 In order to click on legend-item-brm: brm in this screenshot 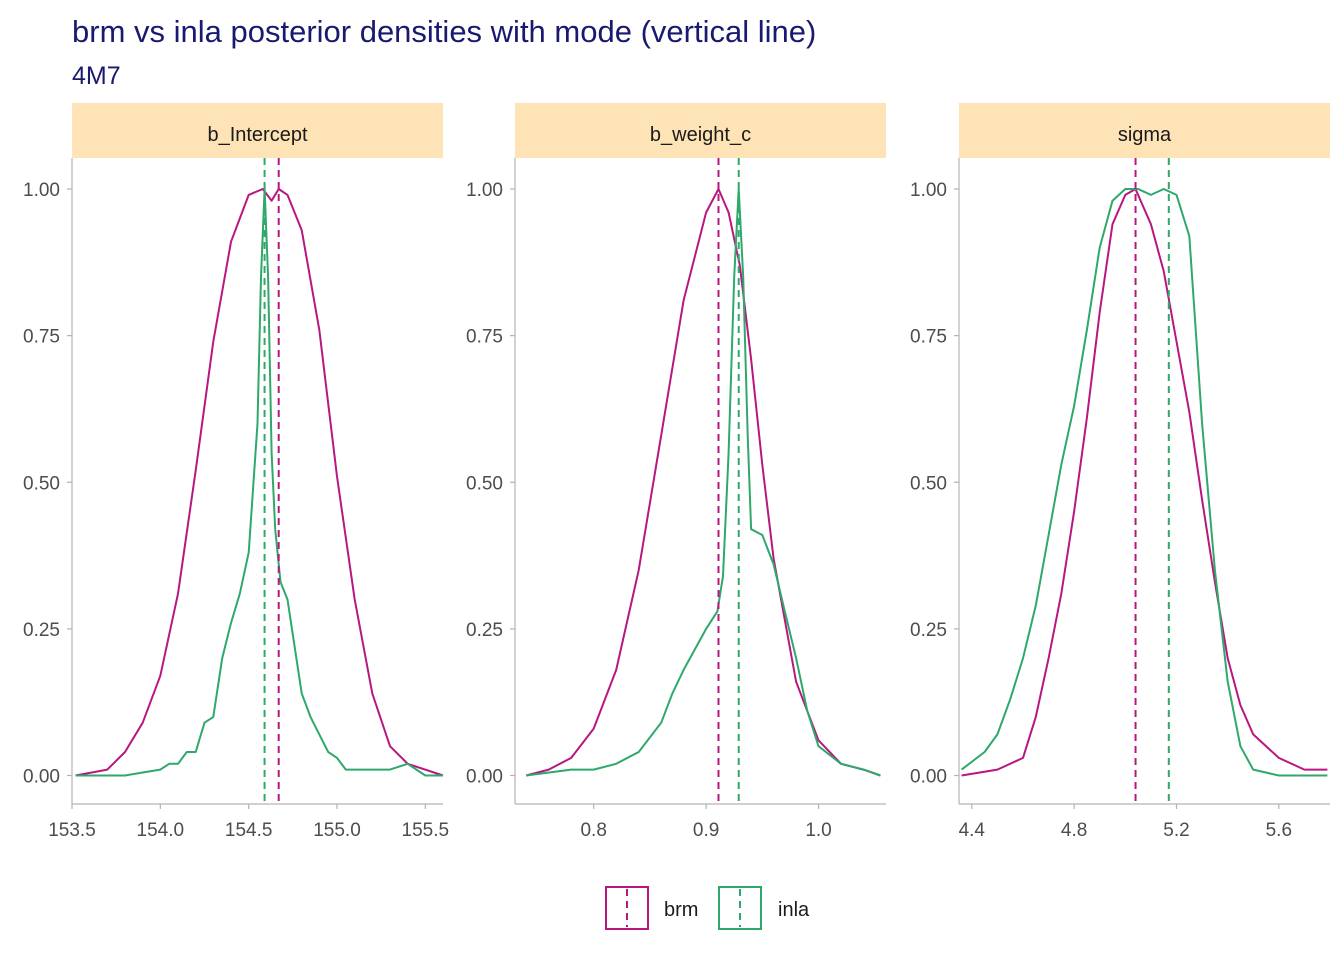, I will do `click(651, 908)`.